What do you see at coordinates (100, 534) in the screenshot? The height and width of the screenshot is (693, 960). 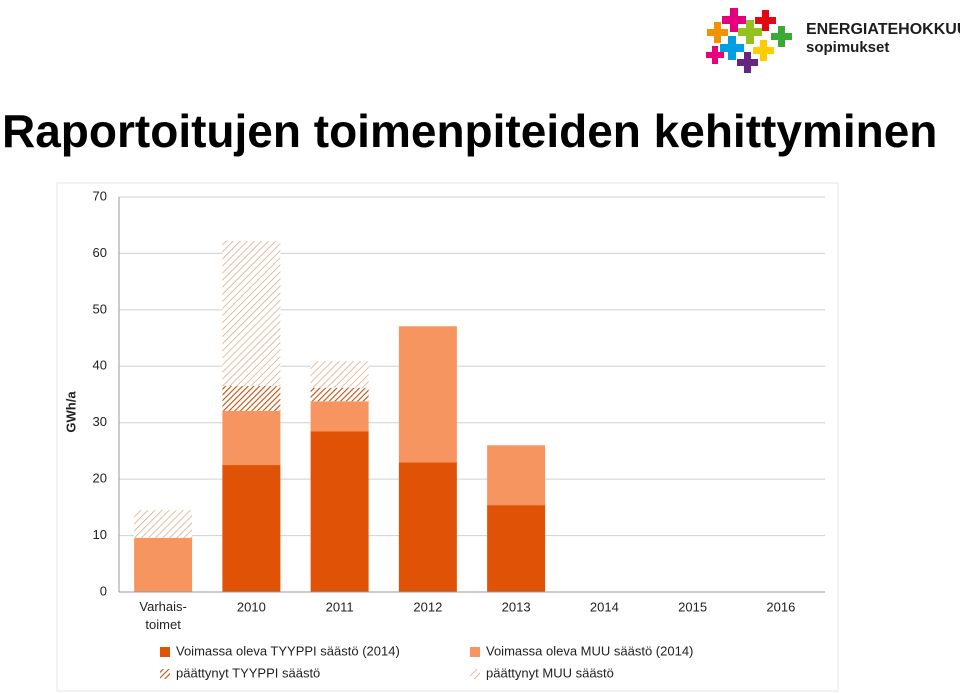 I see `y-tick-label: 10` at bounding box center [100, 534].